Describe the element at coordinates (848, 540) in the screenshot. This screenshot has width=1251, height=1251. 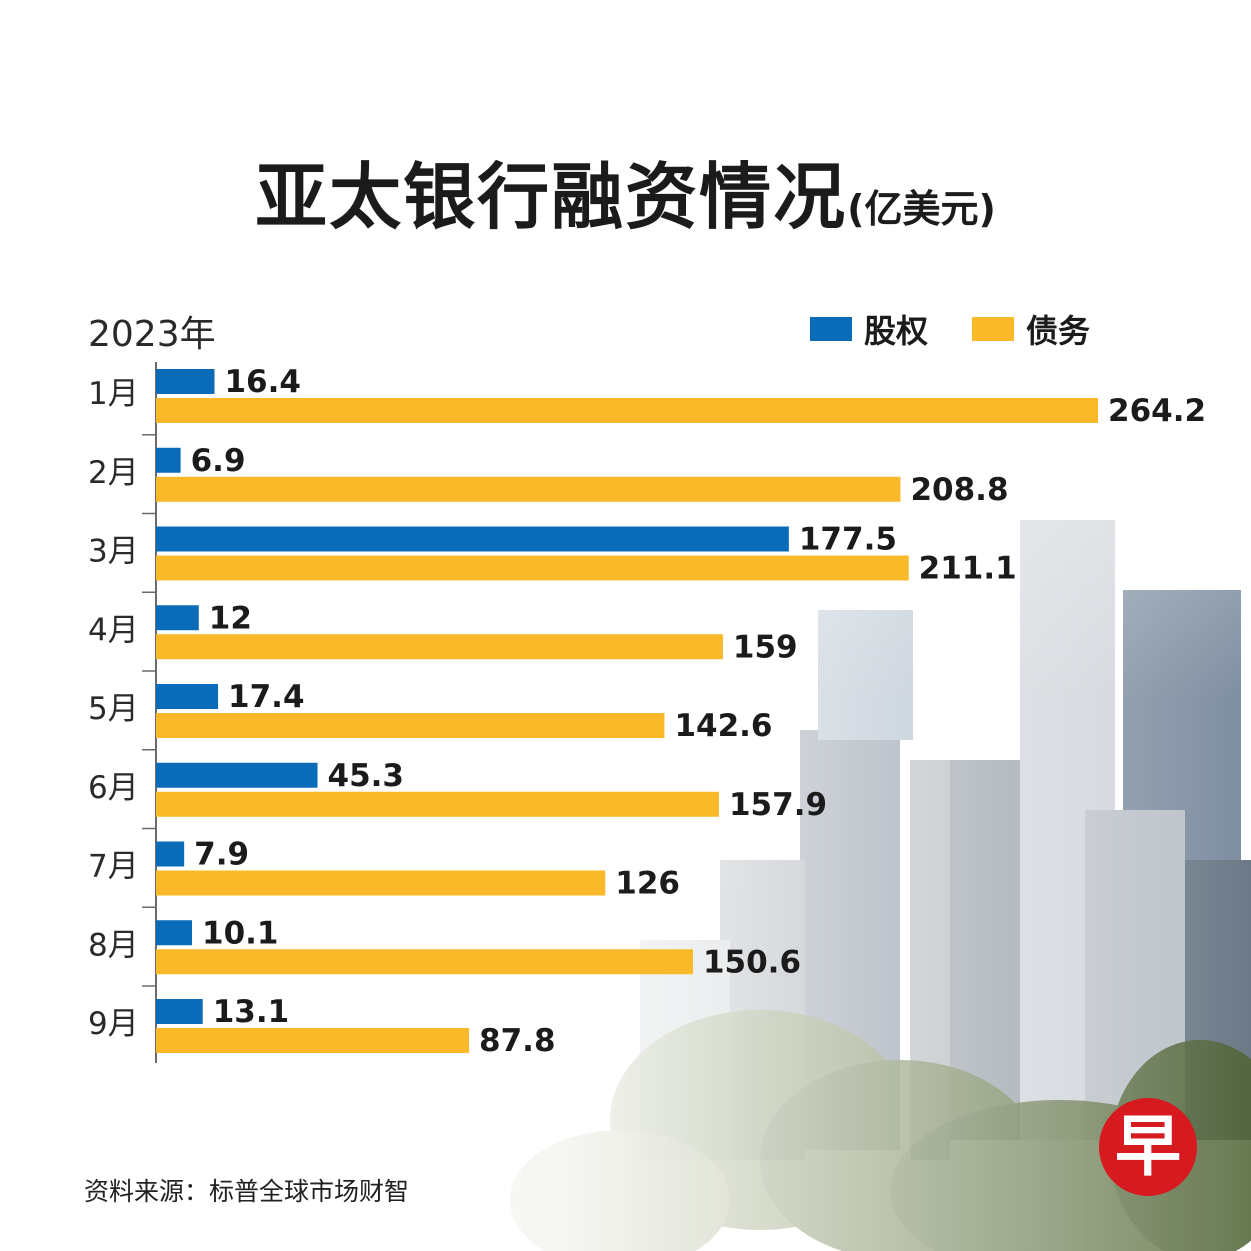
I see `value-label-equity: 177.5` at that location.